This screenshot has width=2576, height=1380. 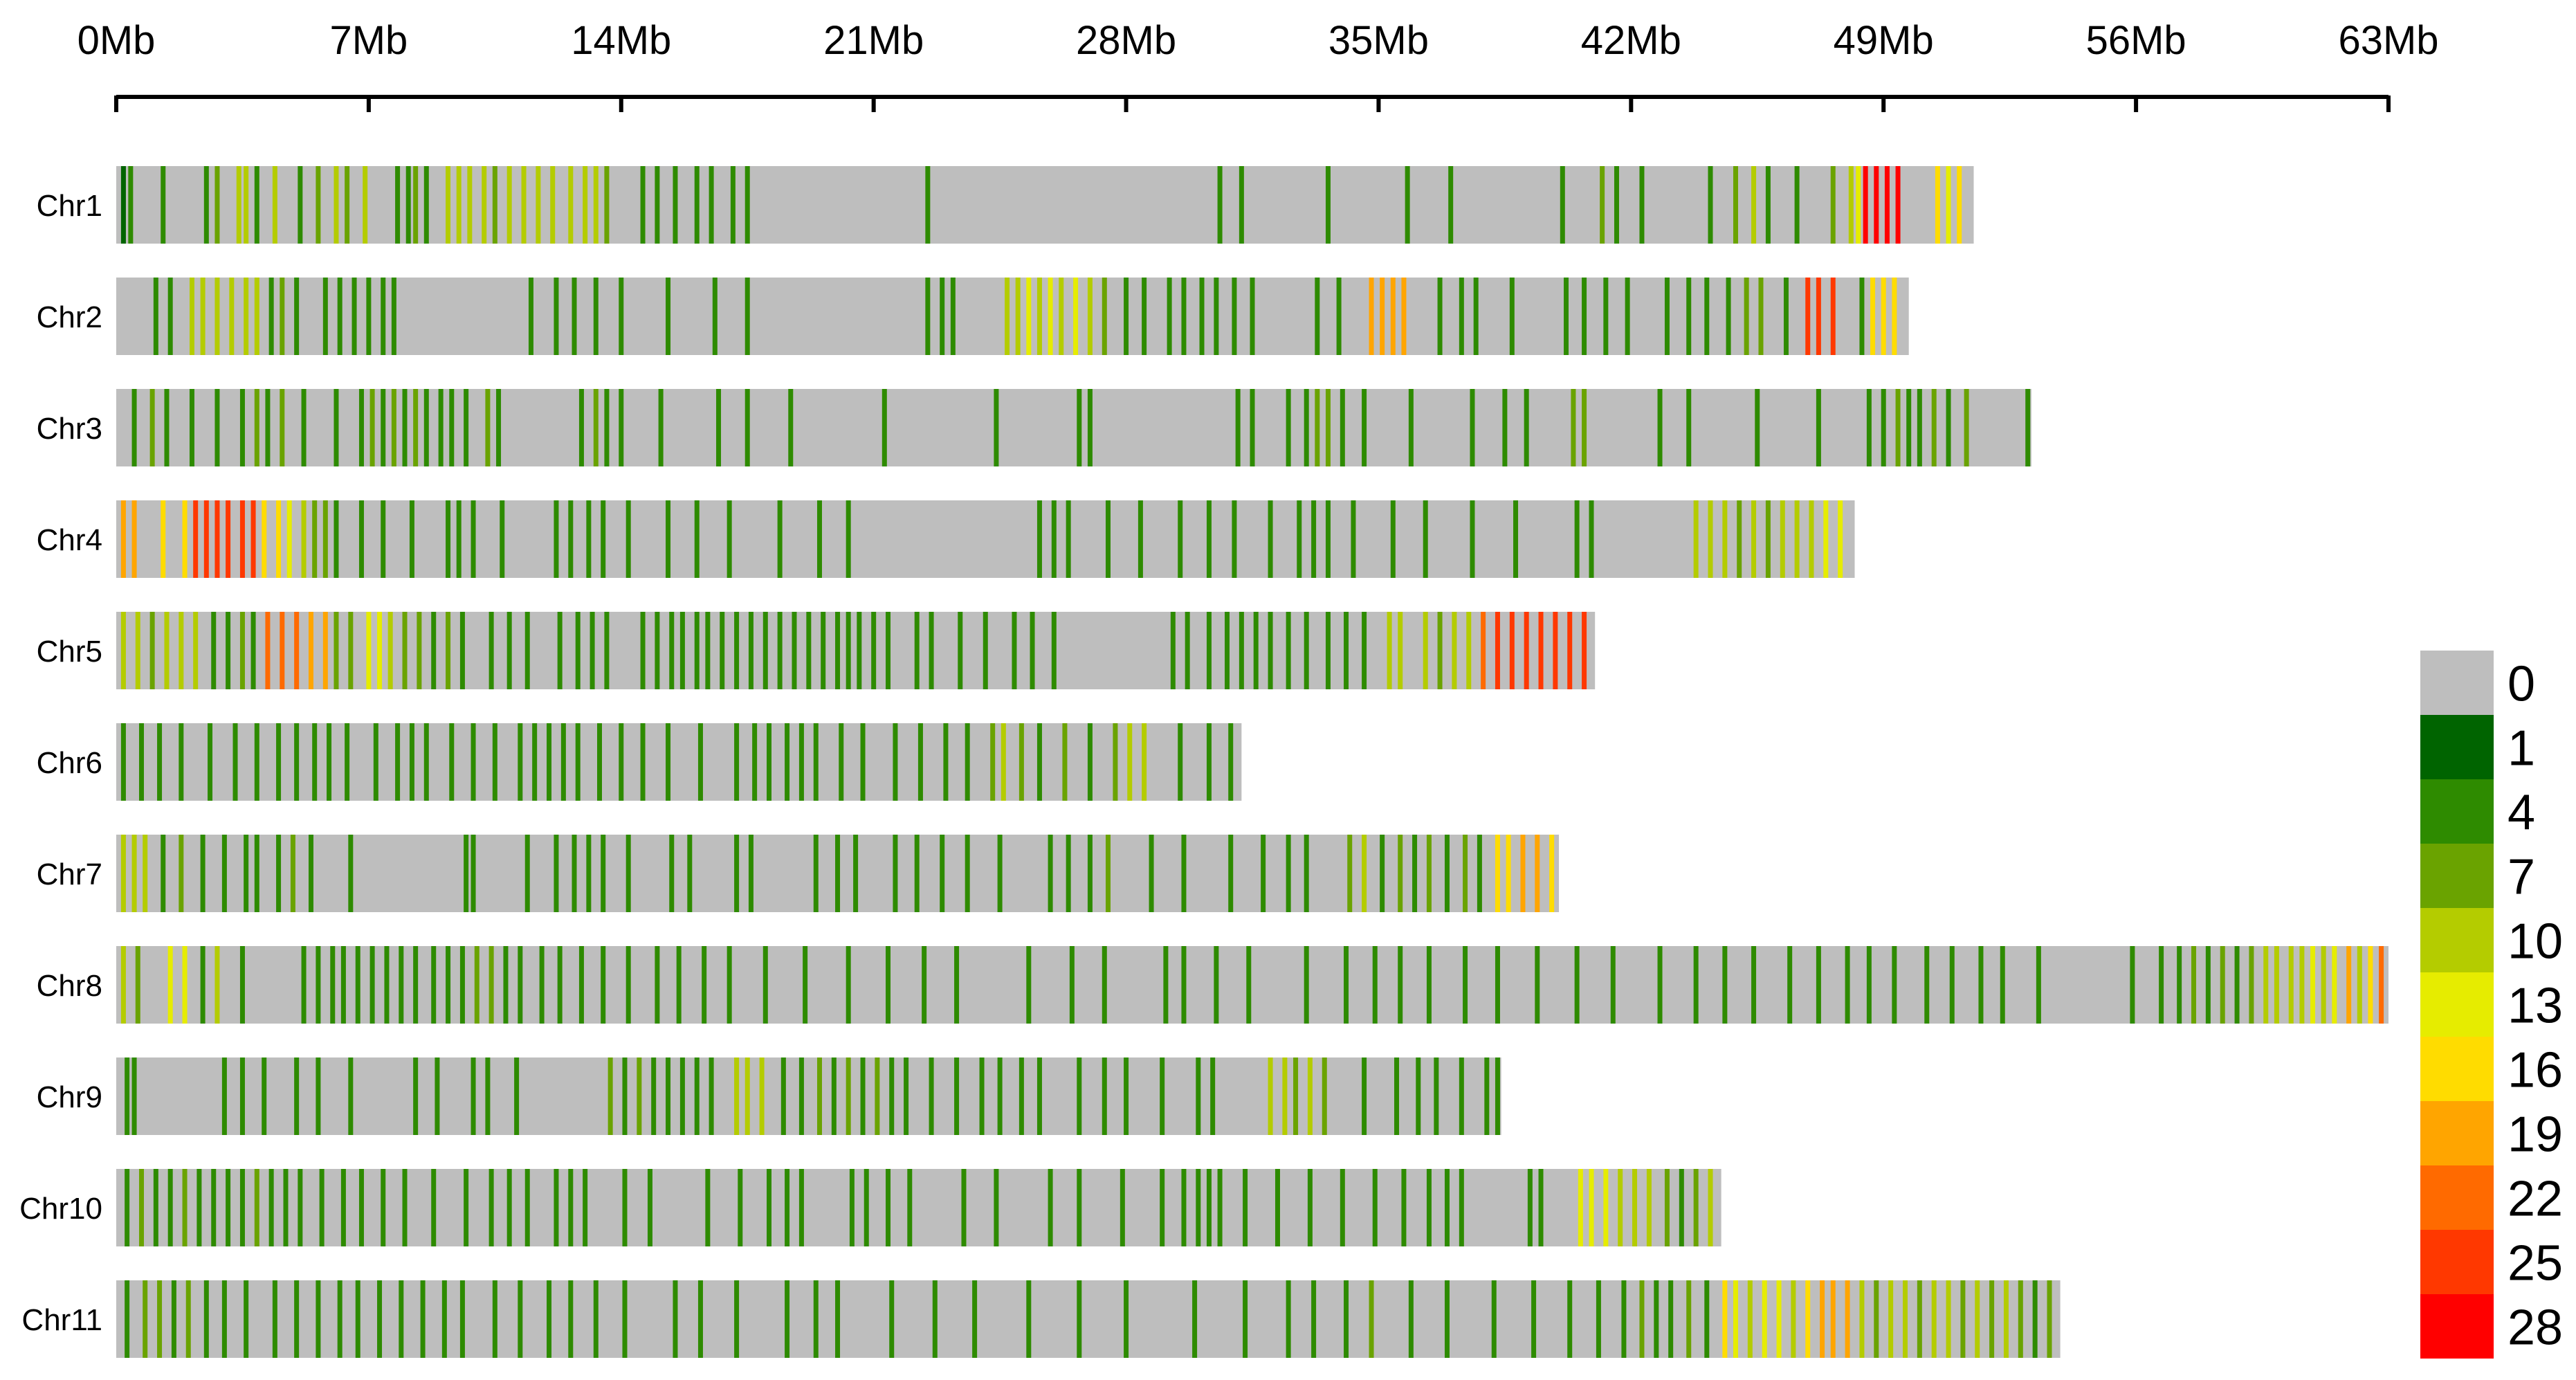 What do you see at coordinates (640, 762) in the screenshot?
I see `chromosome-chr6: Chr6` at bounding box center [640, 762].